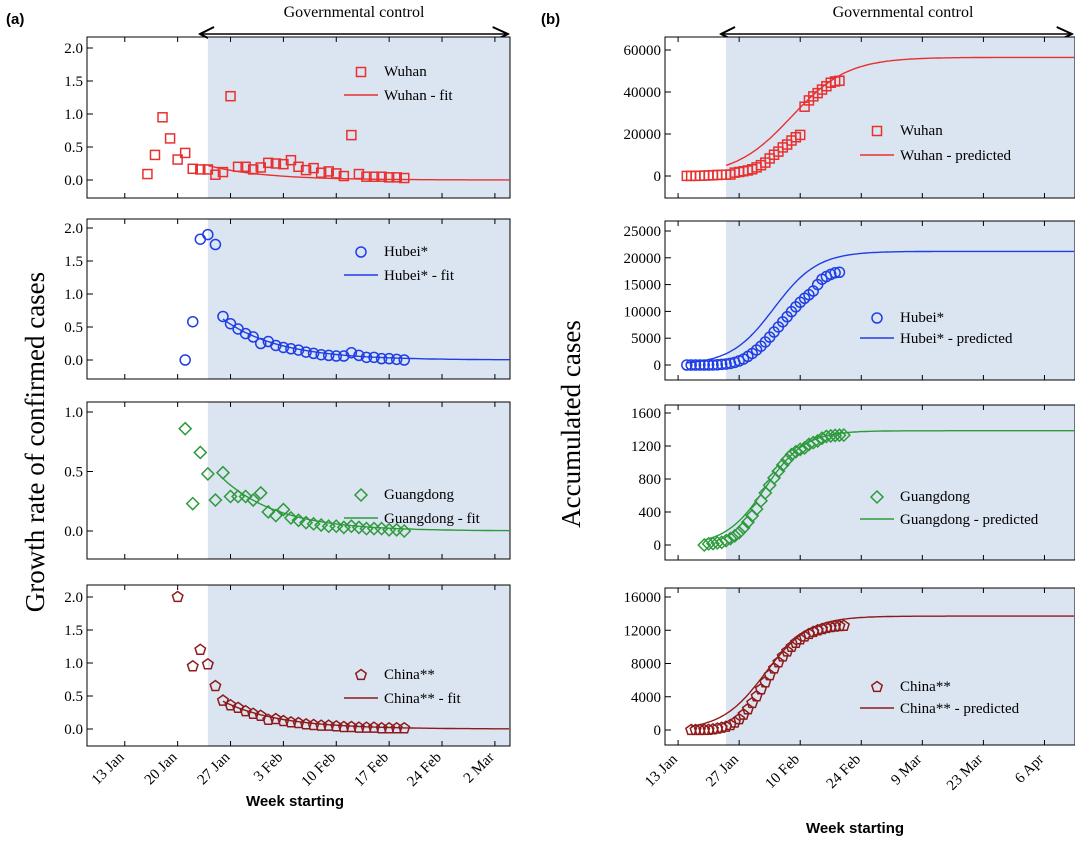  Describe the element at coordinates (15, 19) in the screenshot. I see `panel-a-label: (a)` at that location.